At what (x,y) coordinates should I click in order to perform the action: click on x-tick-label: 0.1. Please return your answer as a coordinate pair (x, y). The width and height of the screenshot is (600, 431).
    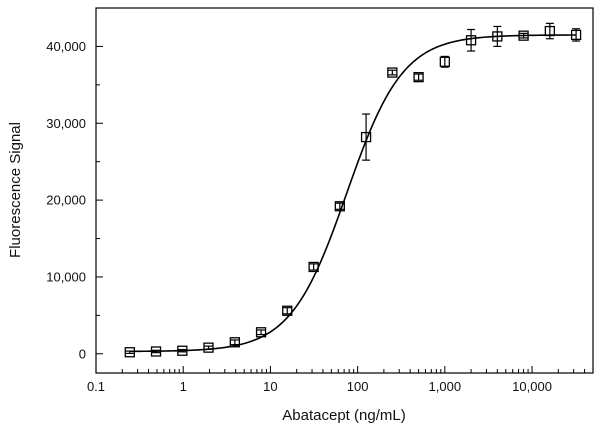
    Looking at the image, I should click on (96, 386).